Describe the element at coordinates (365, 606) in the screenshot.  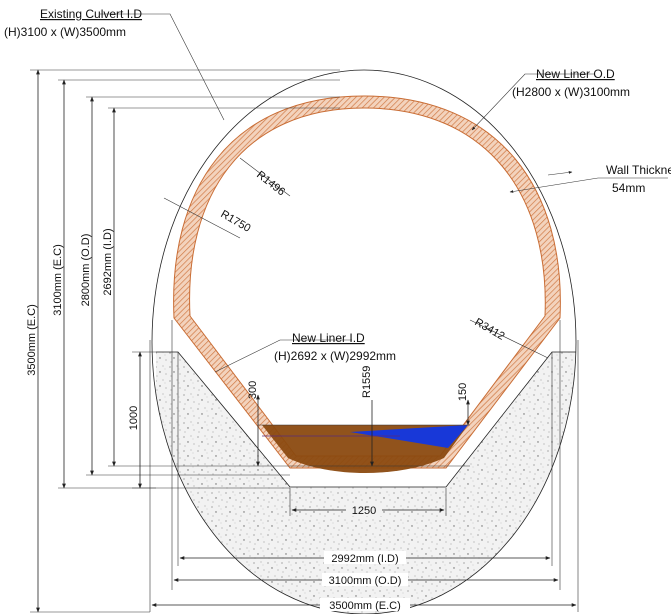
I see `dim-3500: 3500mm (E.C)` at that location.